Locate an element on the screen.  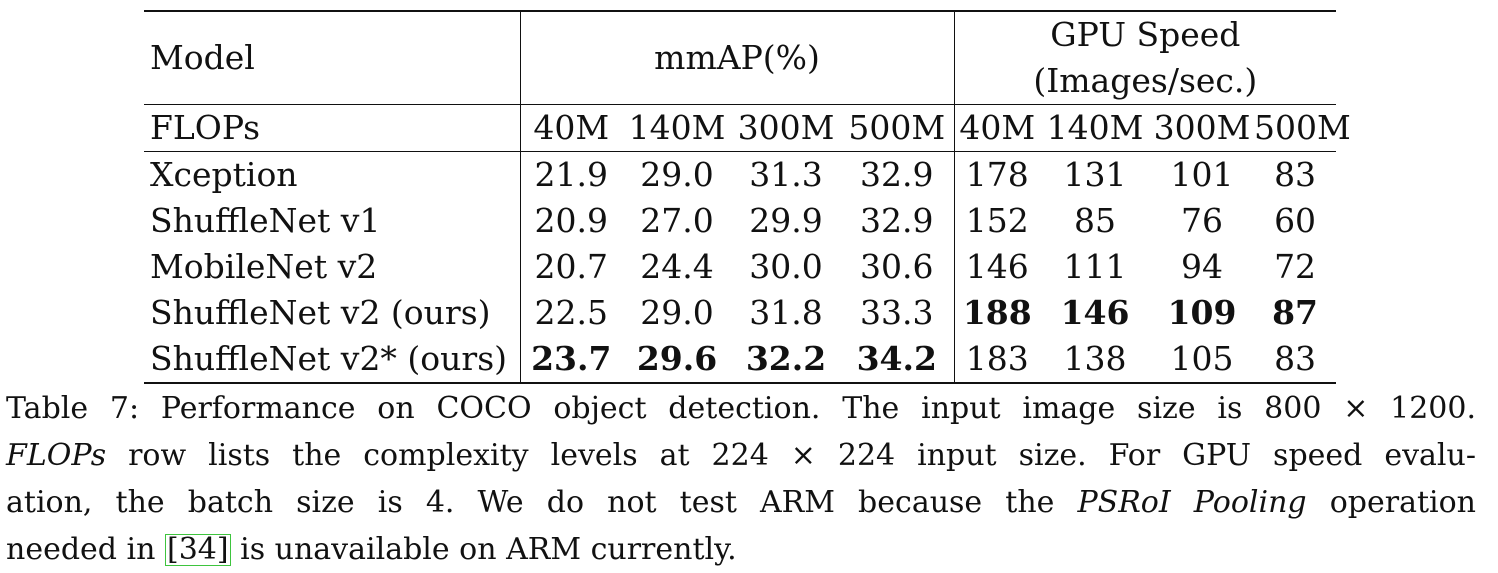
flops-gpu-cell: 300M is located at coordinates (1202, 128).